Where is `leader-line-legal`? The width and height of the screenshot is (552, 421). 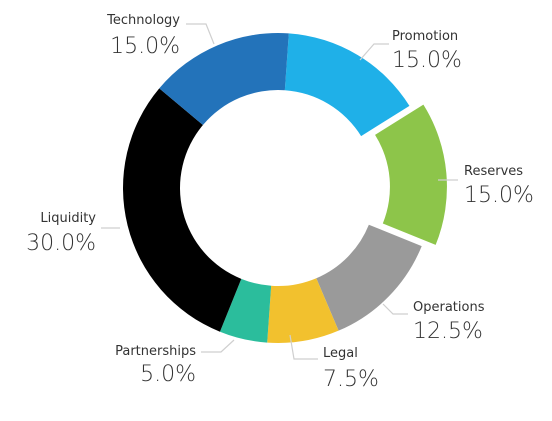 leader-line-legal is located at coordinates (303, 347).